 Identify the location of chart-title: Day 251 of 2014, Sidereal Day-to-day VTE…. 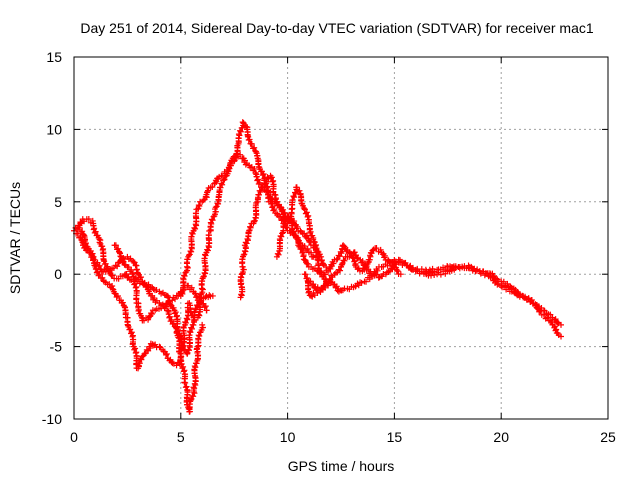
(336, 28).